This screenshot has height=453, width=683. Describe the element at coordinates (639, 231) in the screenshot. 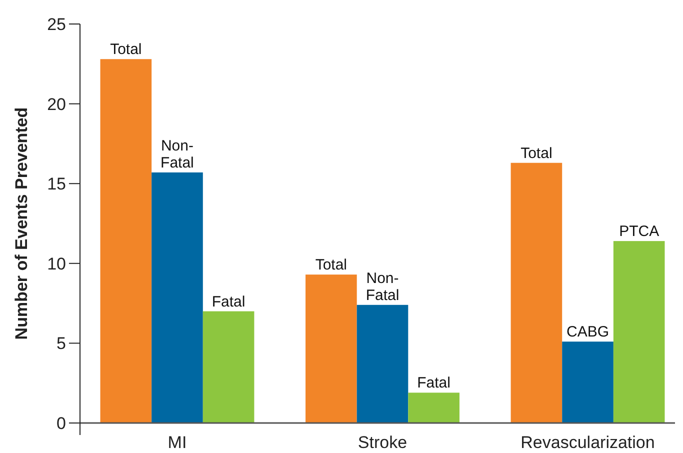

I see `data-label: PTCA` at that location.